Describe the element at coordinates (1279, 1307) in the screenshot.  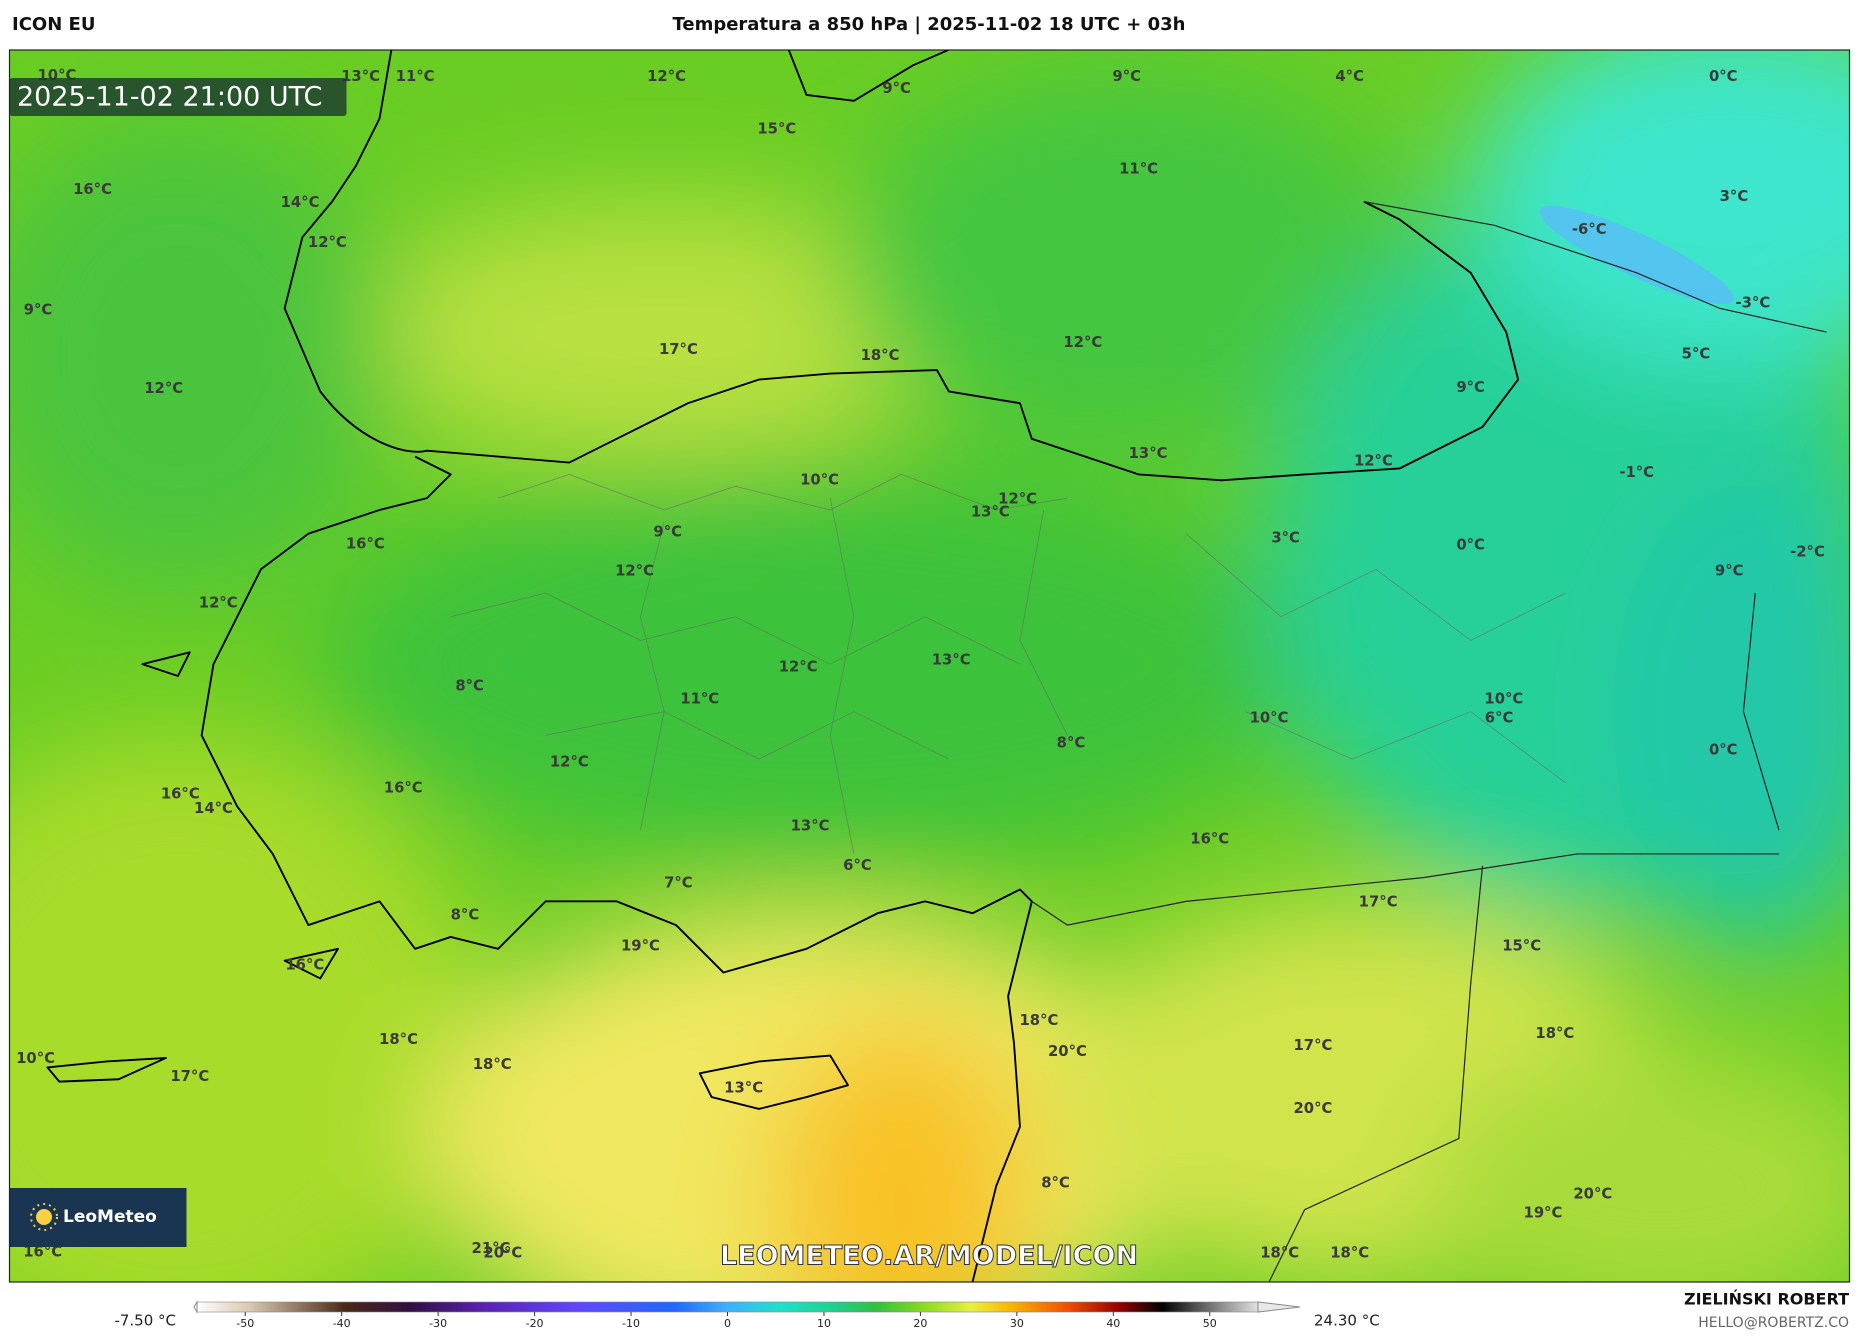
I see `colorbar-arrow-right` at that location.